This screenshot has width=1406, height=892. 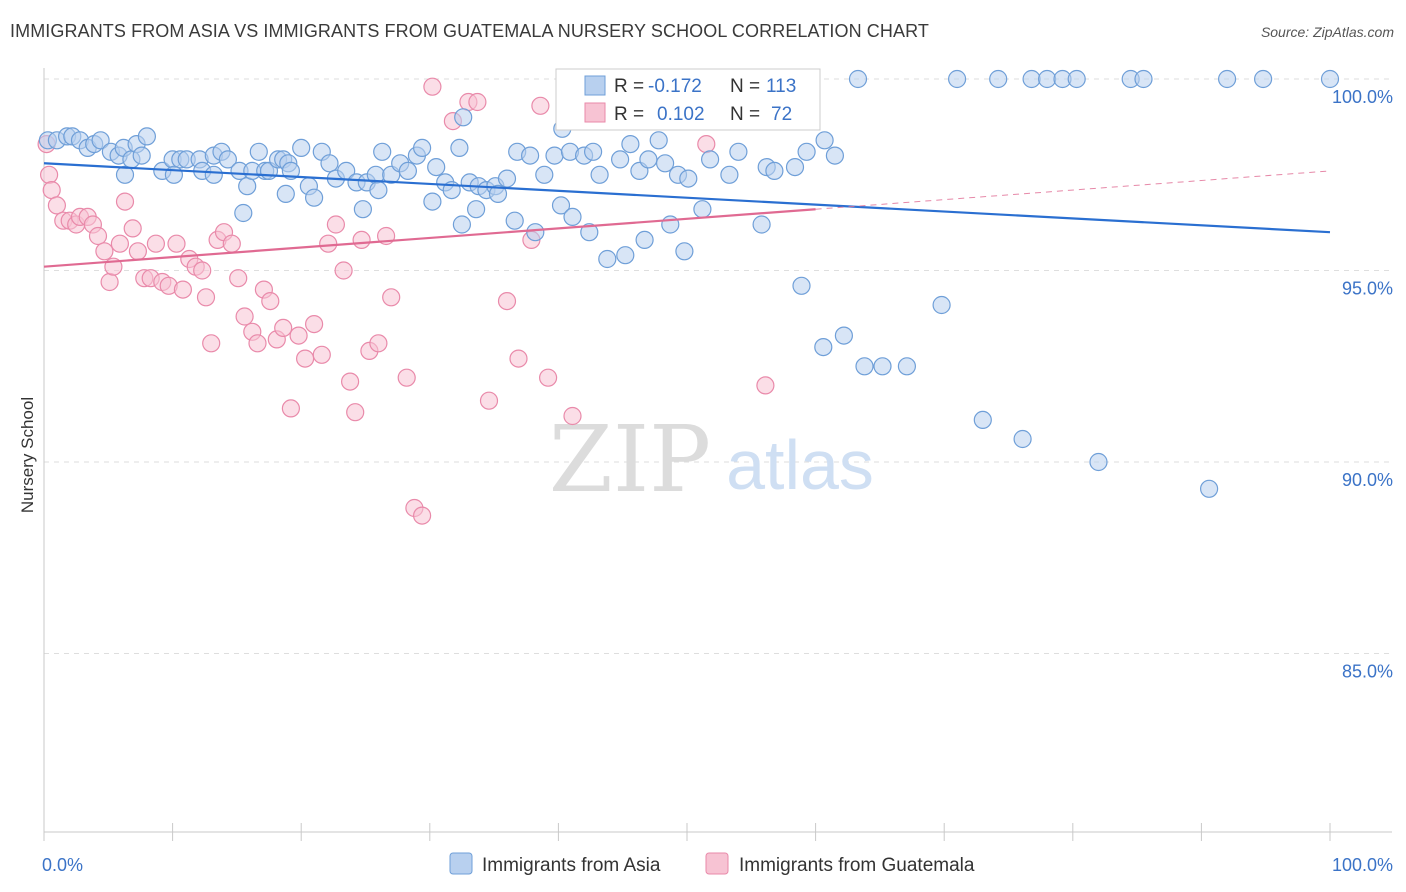 I want to click on legend-swatch-guatemala, so click(x=595, y=112).